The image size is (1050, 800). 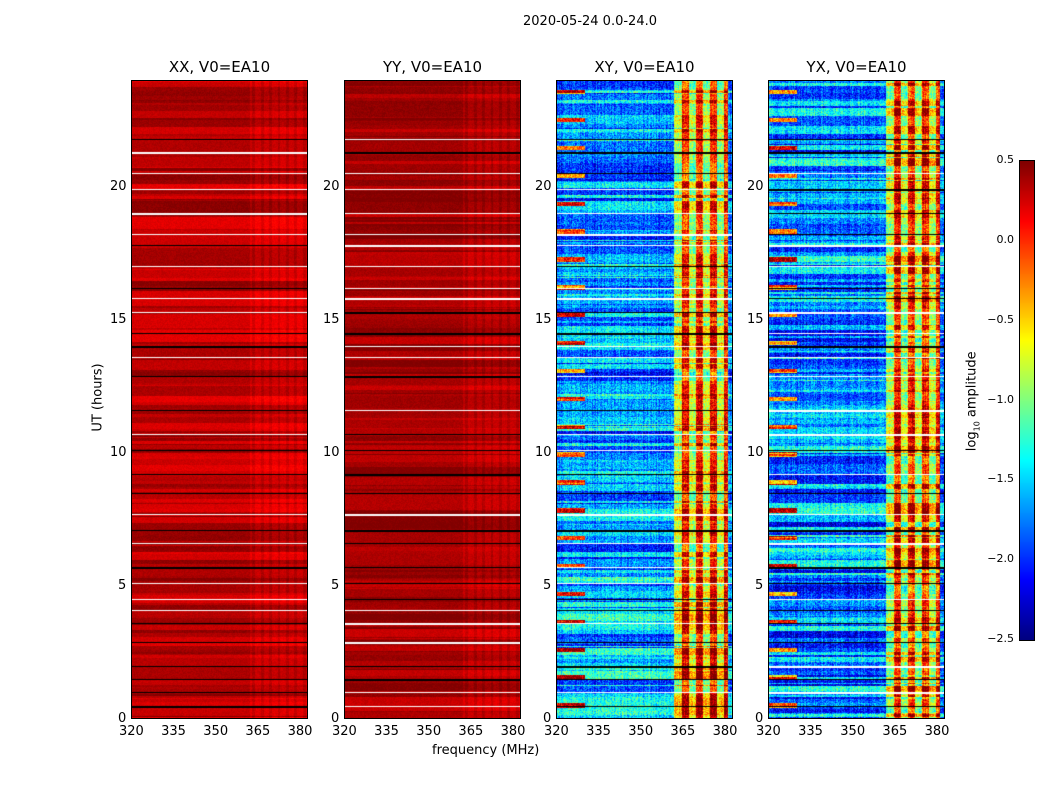 I want to click on colorbar-tick-label: −0.5, so click(x=1000, y=319).